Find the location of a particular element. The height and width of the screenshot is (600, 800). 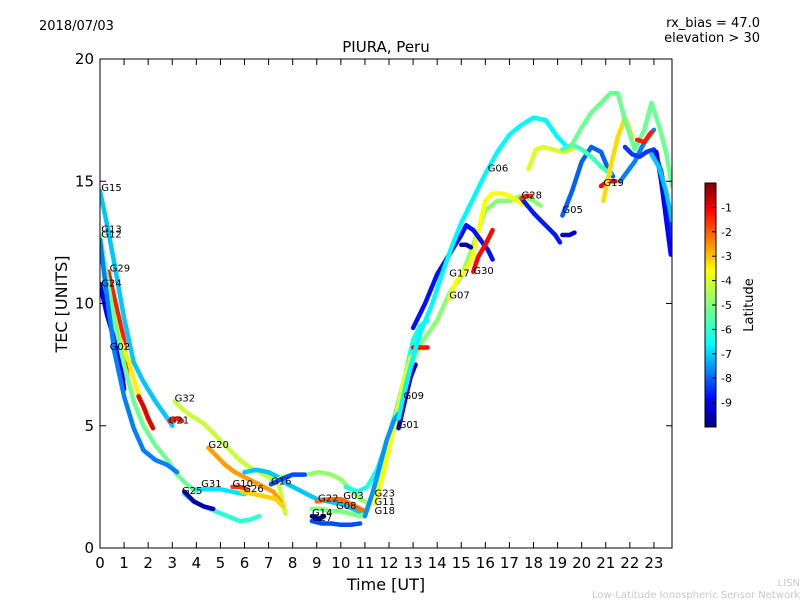

colorbar-tick-label: -6 is located at coordinates (726, 329).